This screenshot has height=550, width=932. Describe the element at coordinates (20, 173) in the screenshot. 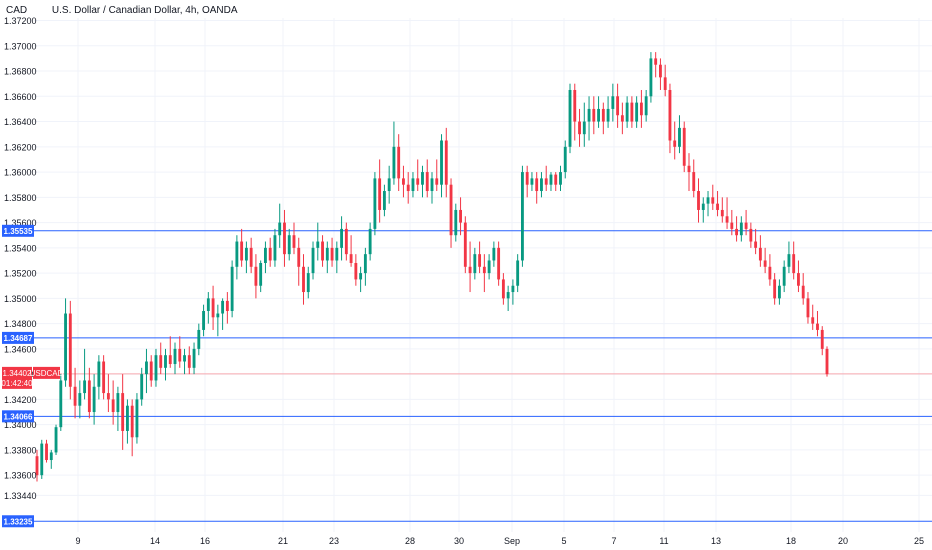

I see `price-tick-label: 1.36000` at that location.